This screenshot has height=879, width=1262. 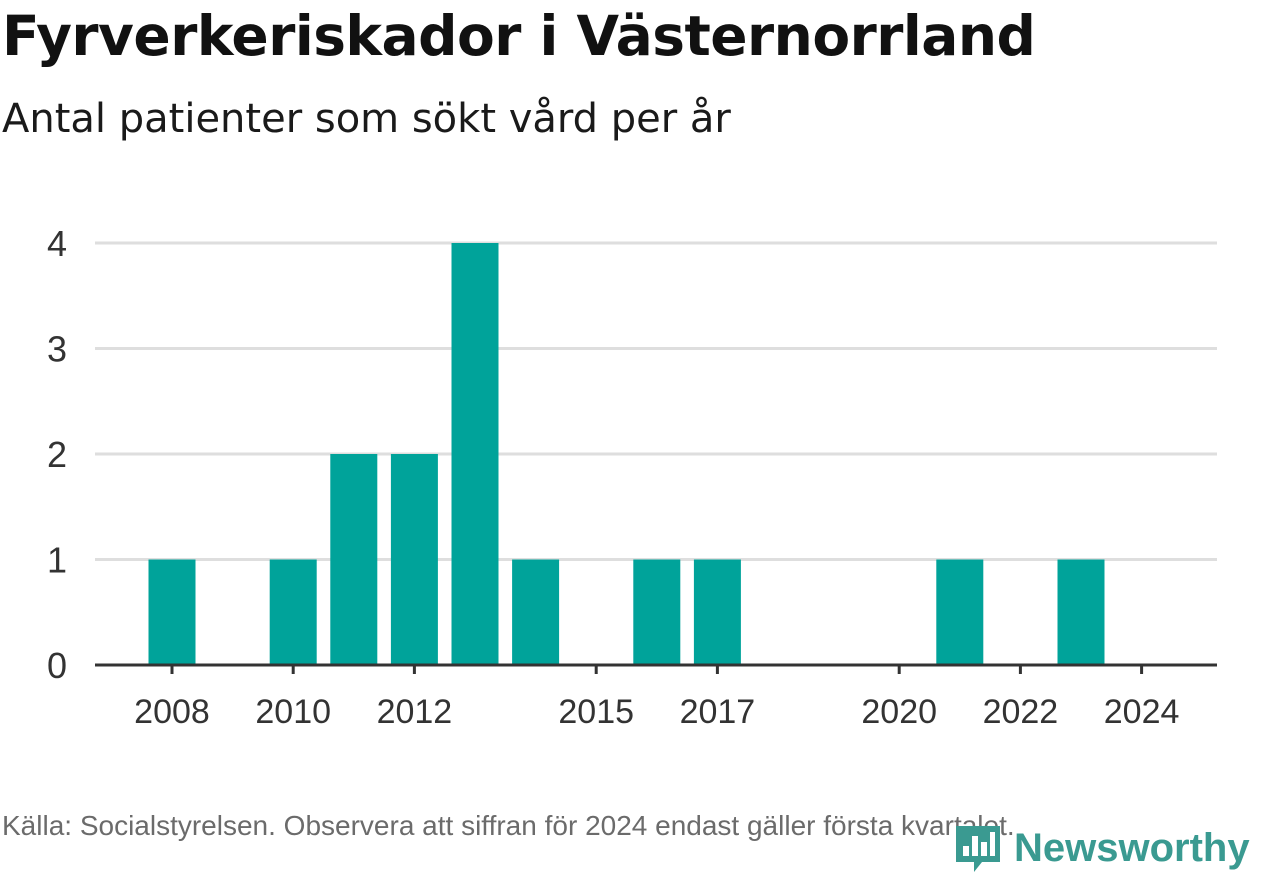 I want to click on bar-2012, so click(x=414, y=559).